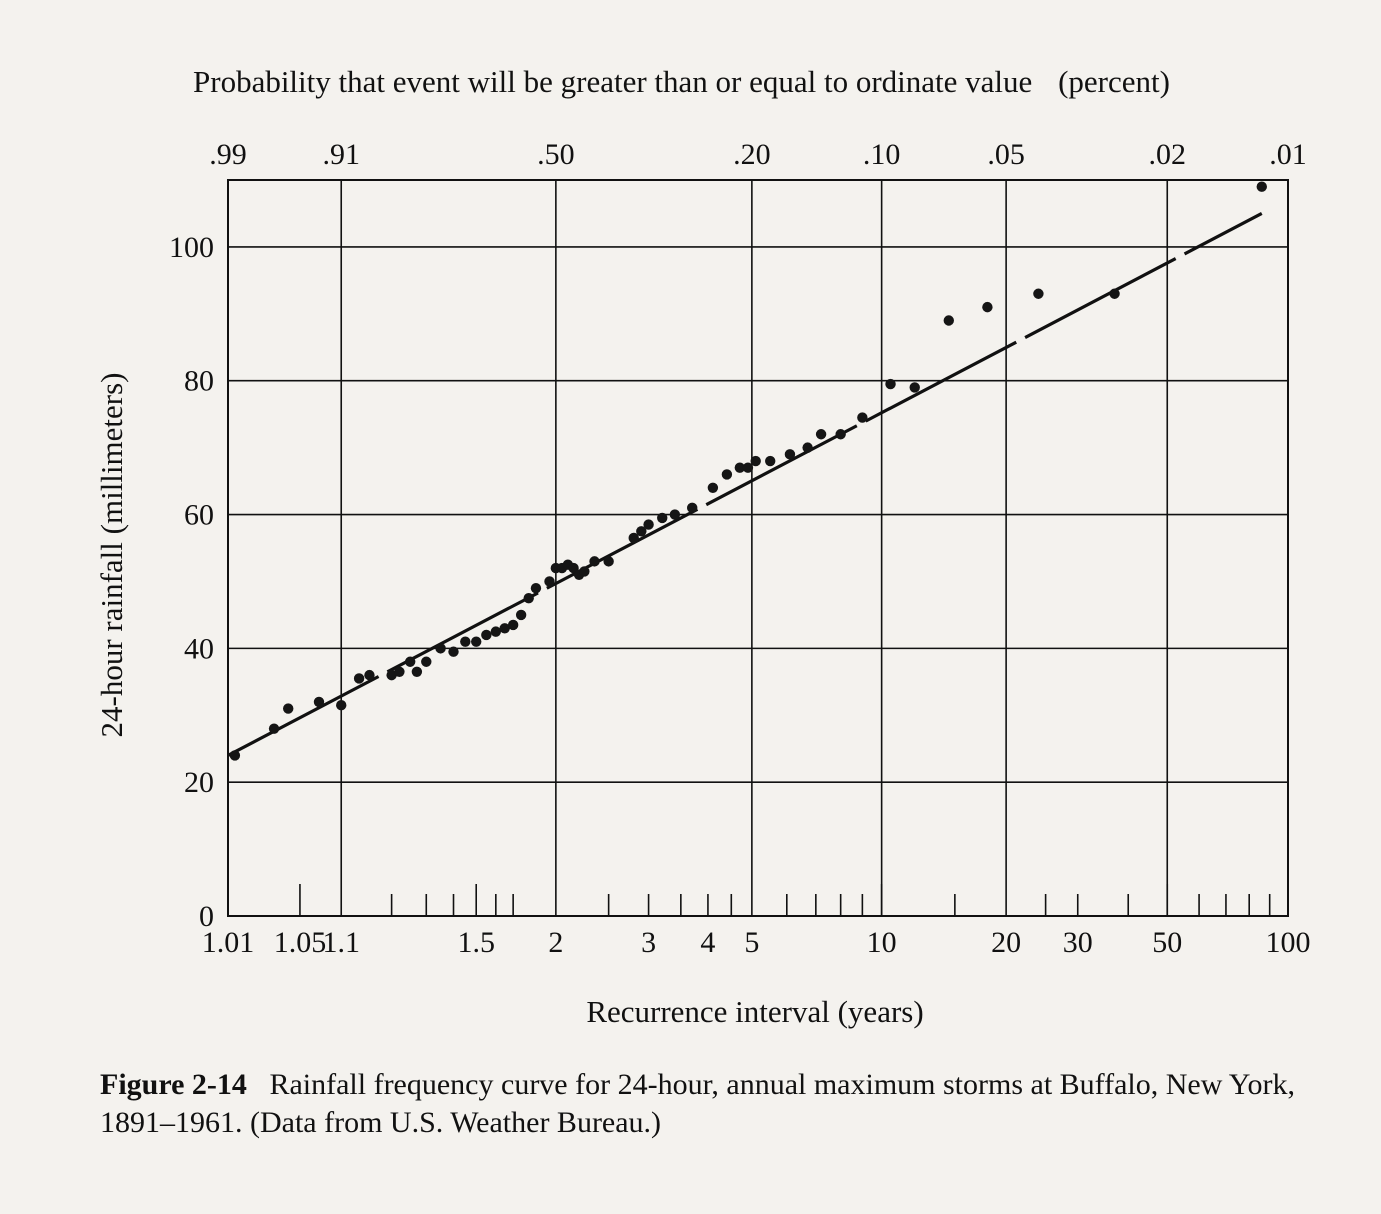 This screenshot has width=1381, height=1214. I want to click on x-tick-label: 5, so click(751, 942).